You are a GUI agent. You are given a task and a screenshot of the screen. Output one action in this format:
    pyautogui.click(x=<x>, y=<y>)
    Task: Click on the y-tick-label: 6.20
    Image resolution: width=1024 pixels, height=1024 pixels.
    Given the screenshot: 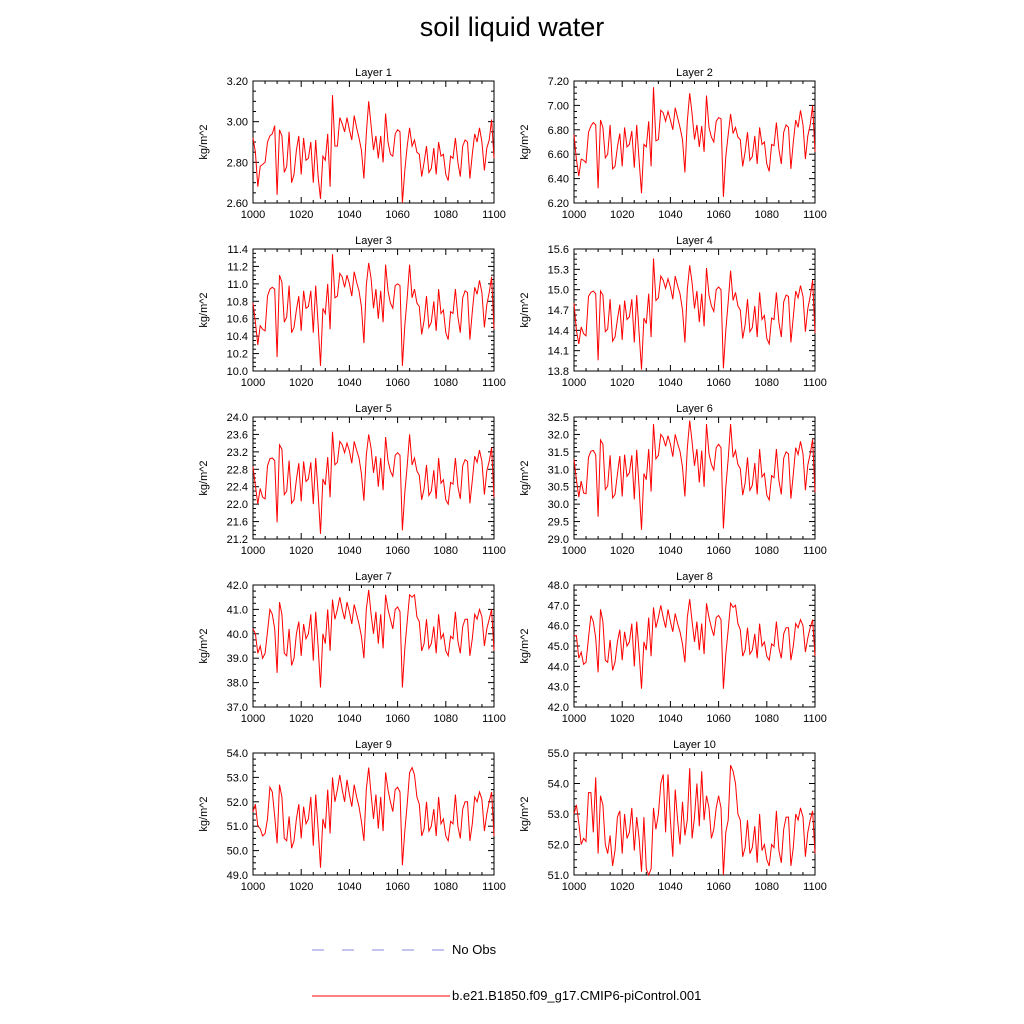 What is the action you would take?
    pyautogui.click(x=558, y=204)
    